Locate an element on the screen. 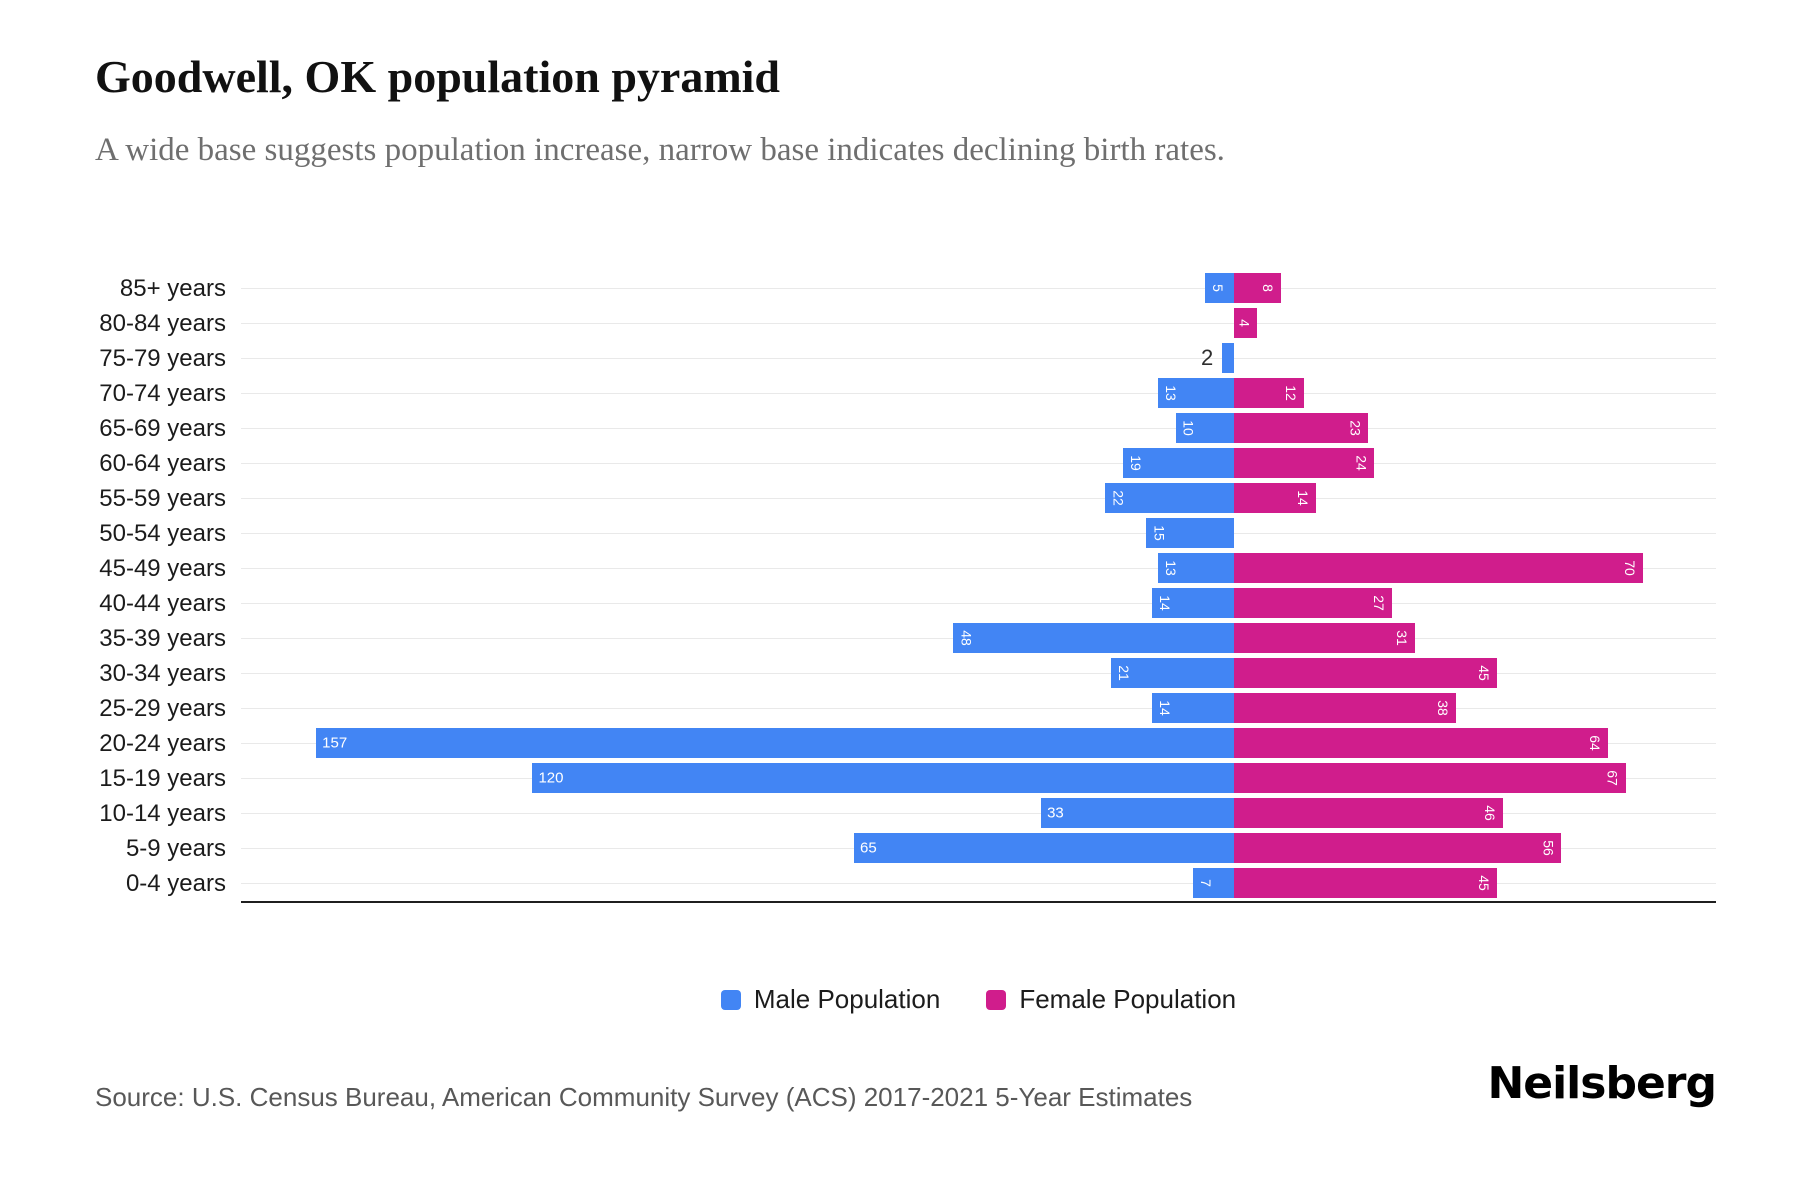  bar-value-label: 5 is located at coordinates (1217, 288).